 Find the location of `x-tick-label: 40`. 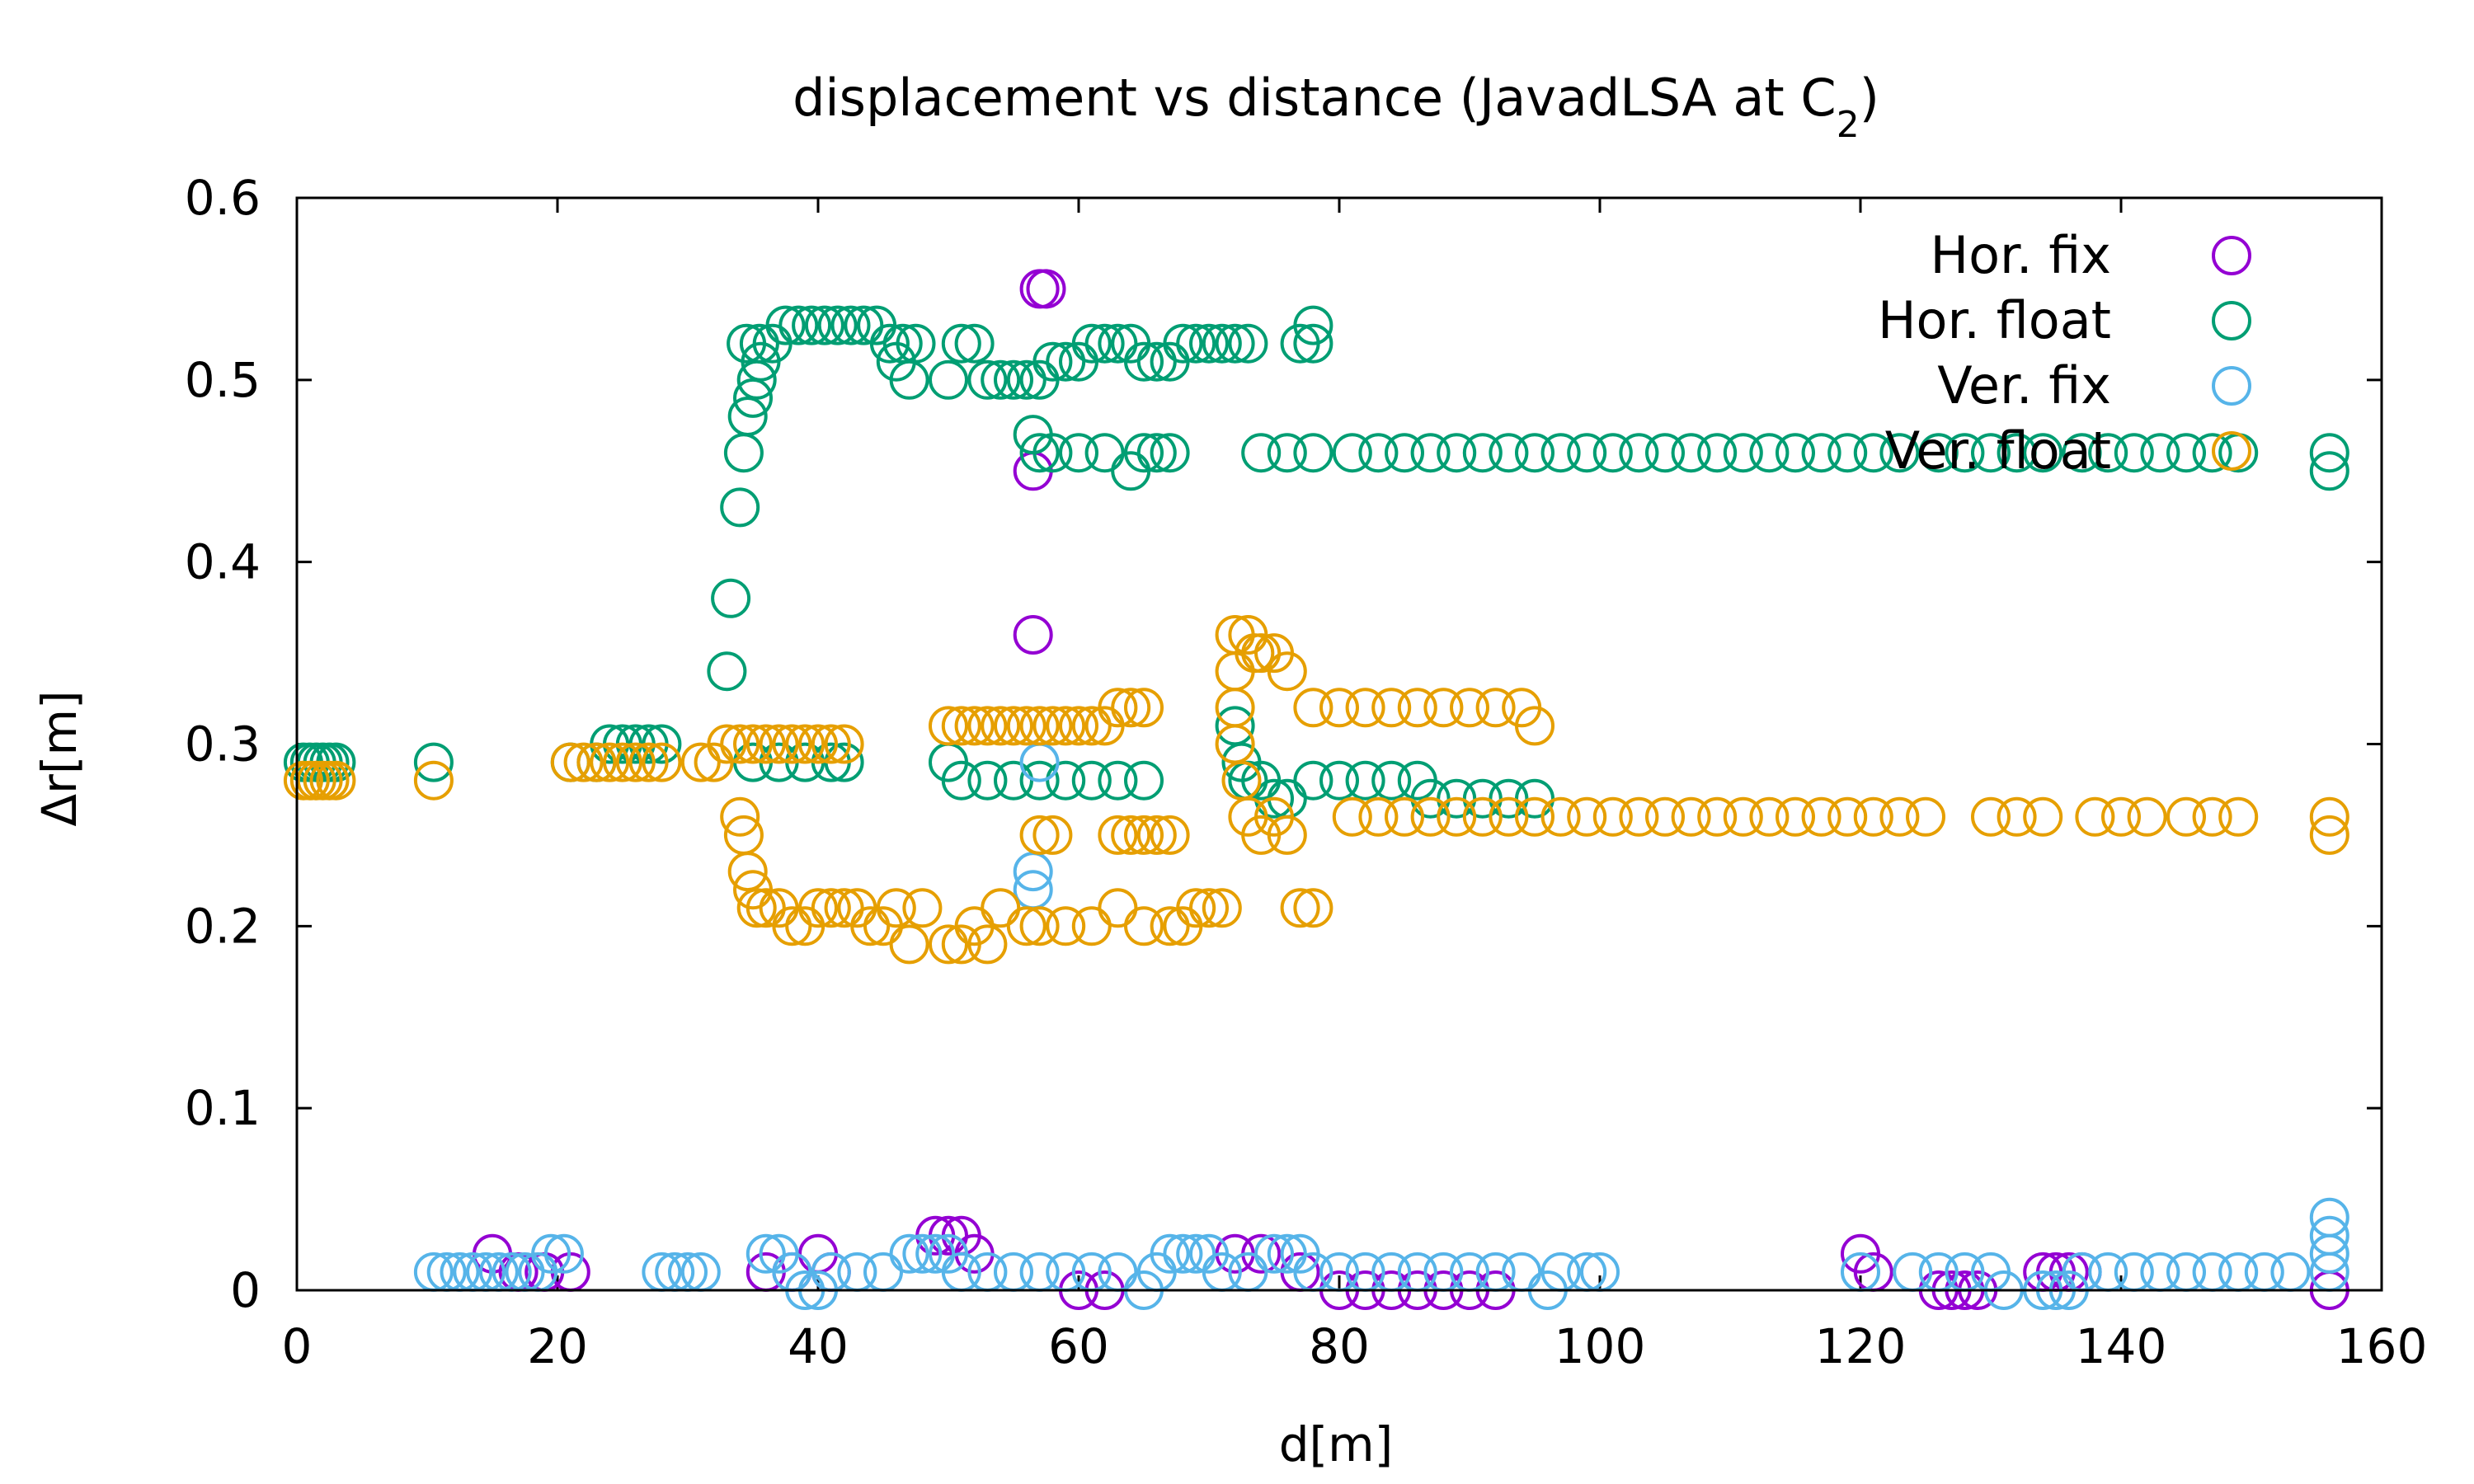

x-tick-label: 40 is located at coordinates (818, 1346).